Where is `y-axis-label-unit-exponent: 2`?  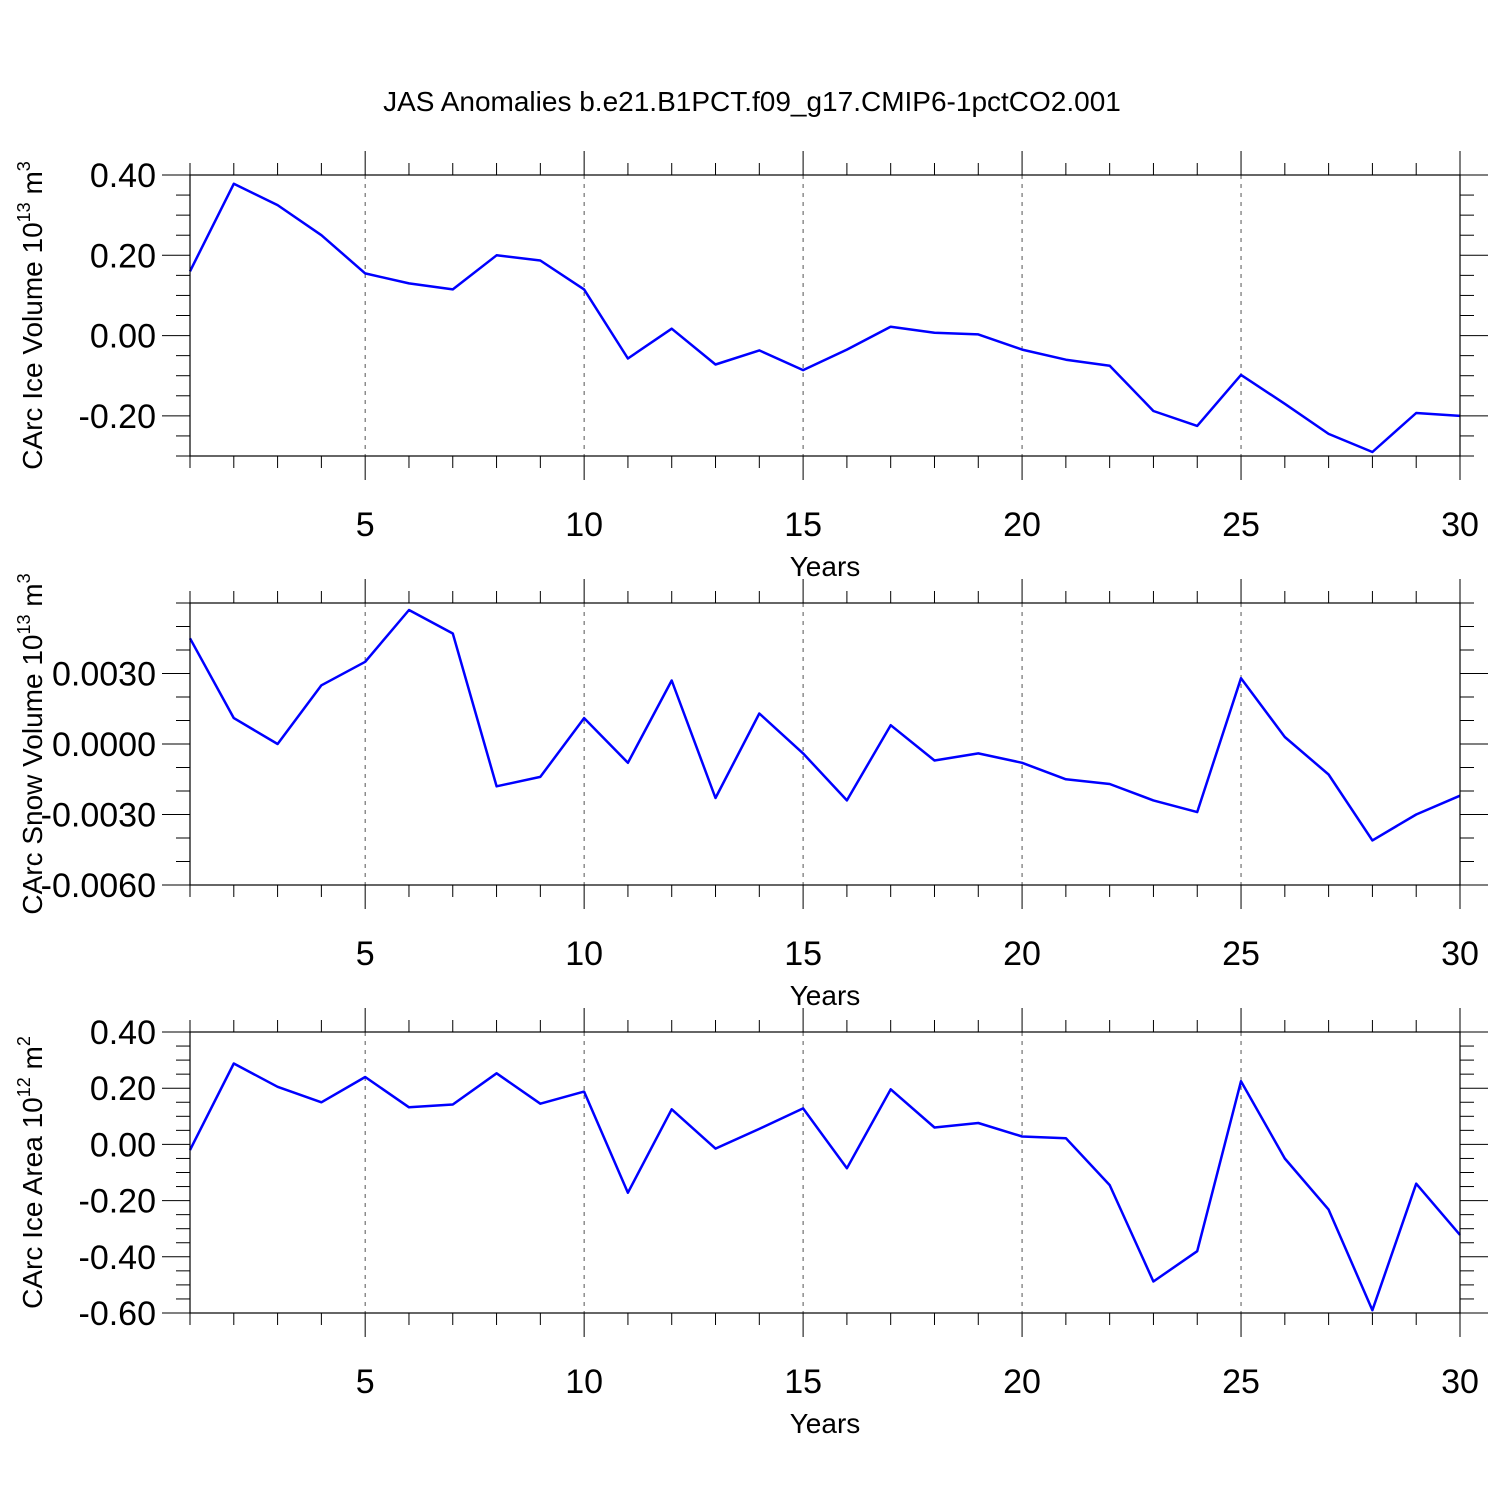 y-axis-label-unit-exponent: 2 is located at coordinates (24, 1041).